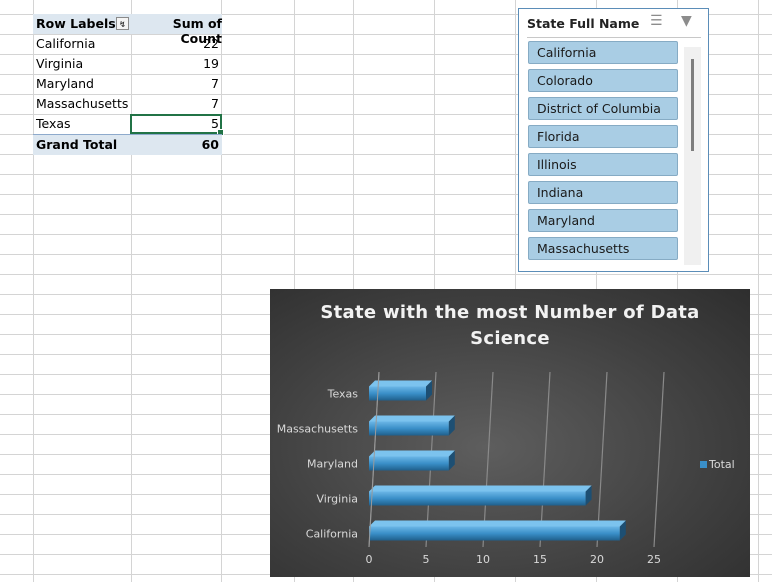  What do you see at coordinates (565, 80) in the screenshot?
I see `slicer-item-label: Colorado` at bounding box center [565, 80].